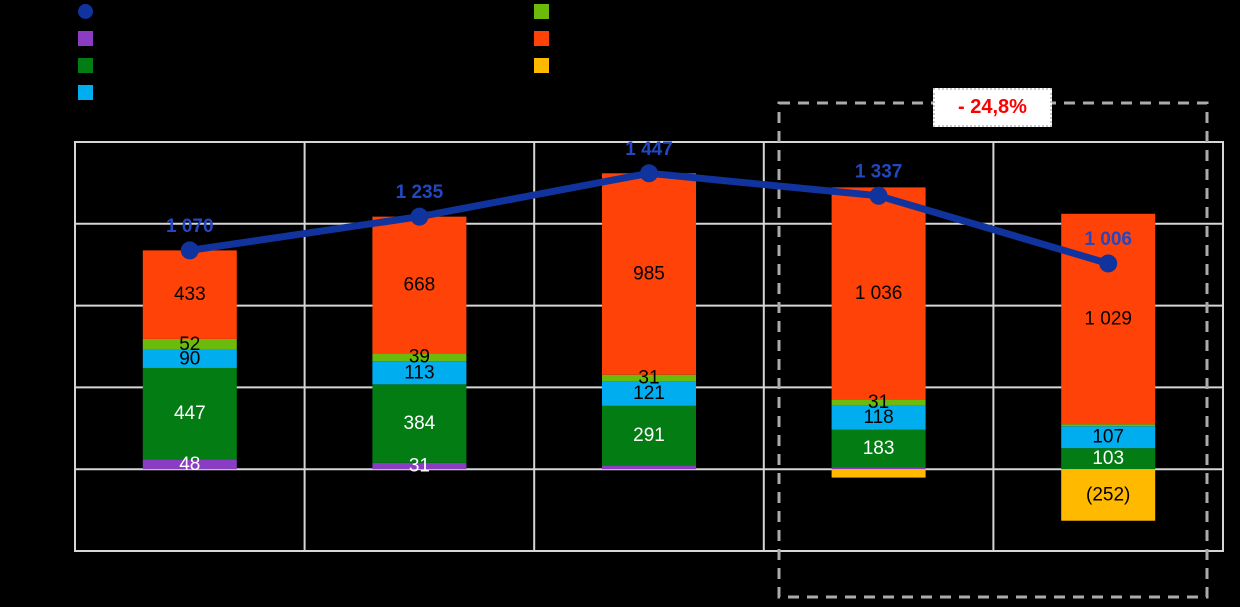 The image size is (1240, 607). I want to click on legend-item-yellow-green-series, so click(545, 11).